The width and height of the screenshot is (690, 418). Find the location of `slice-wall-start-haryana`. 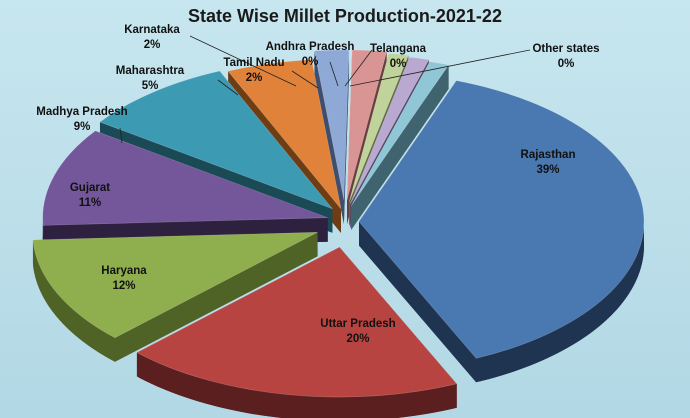

slice-wall-start-haryana is located at coordinates (216, 297).